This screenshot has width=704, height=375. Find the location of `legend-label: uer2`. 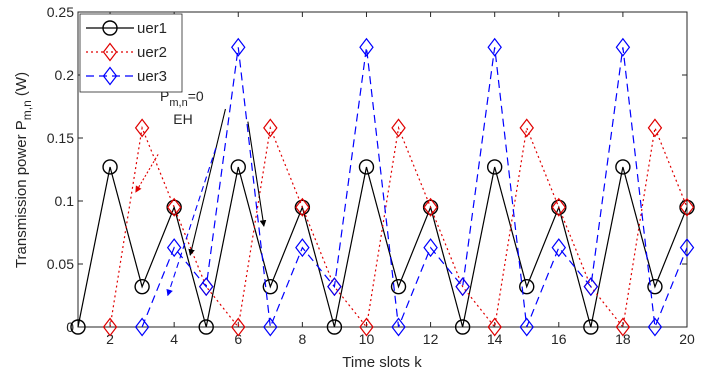

legend-label: uer2 is located at coordinates (152, 52).